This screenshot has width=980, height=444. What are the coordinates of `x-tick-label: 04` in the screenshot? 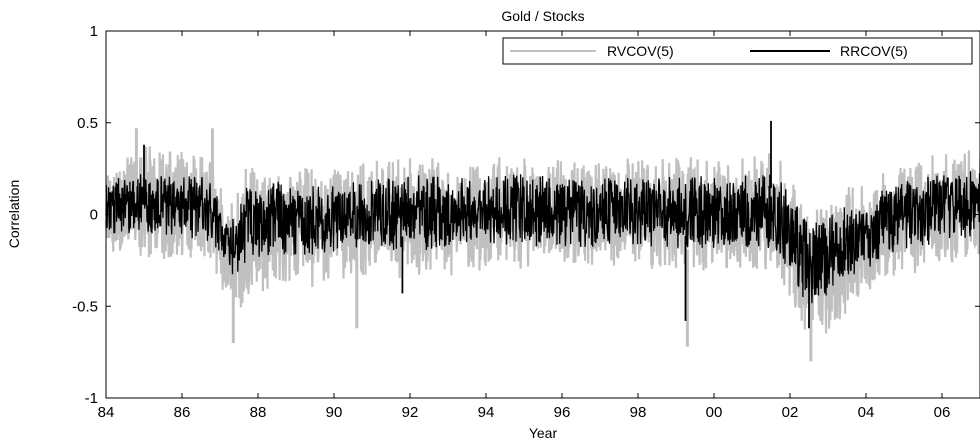 It's located at (866, 412).